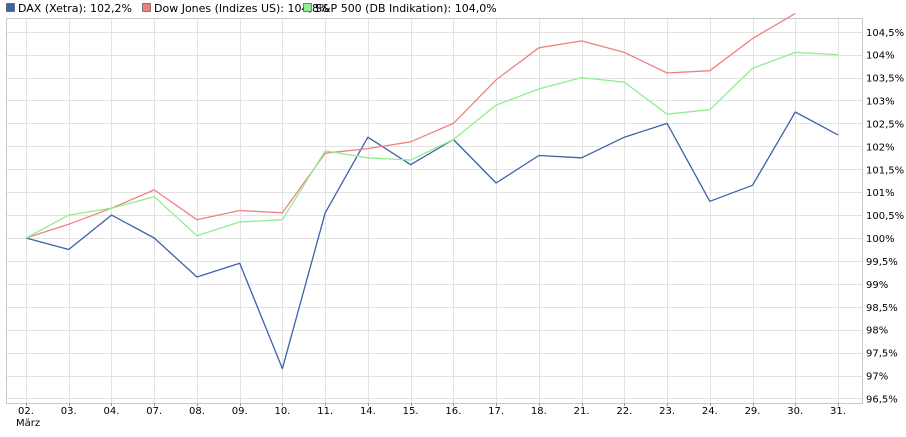  Describe the element at coordinates (496, 411) in the screenshot. I see `x-tick-label: 17.` at that location.